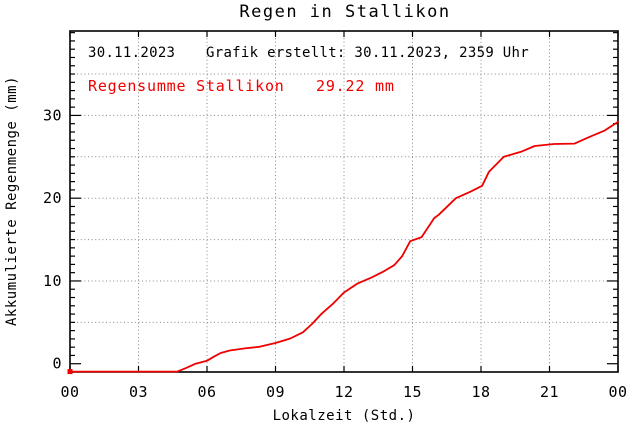  Describe the element at coordinates (549, 392) in the screenshot. I see `x-tick-label: 21` at that location.